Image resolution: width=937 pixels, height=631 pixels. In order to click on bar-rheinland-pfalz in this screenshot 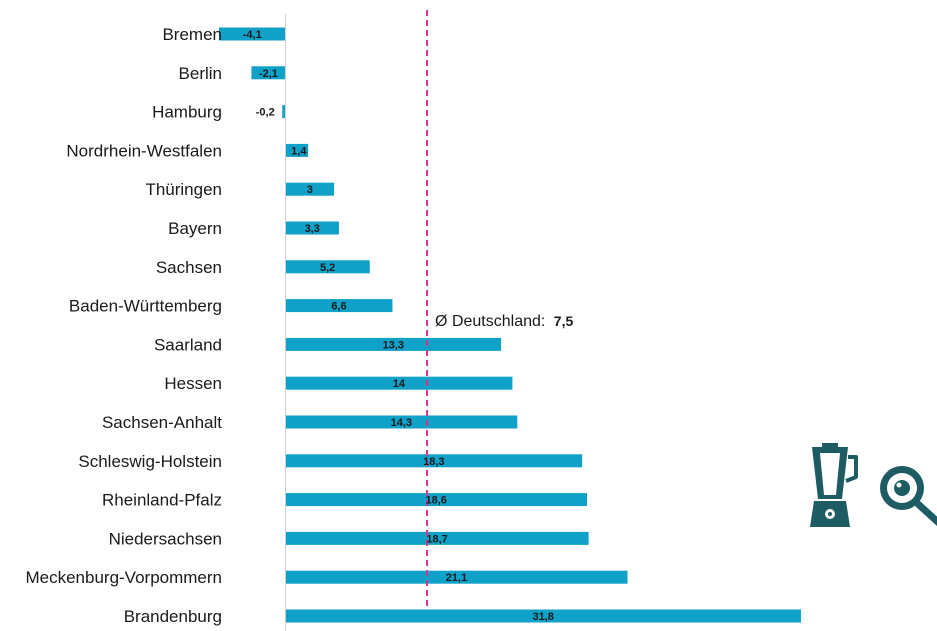, I will do `click(436, 500)`.